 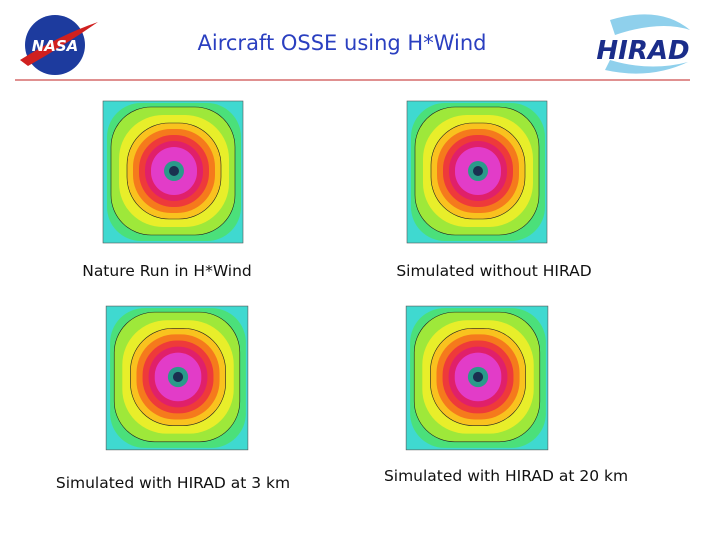 I want to click on logo-text: NASA, so click(x=55, y=46).